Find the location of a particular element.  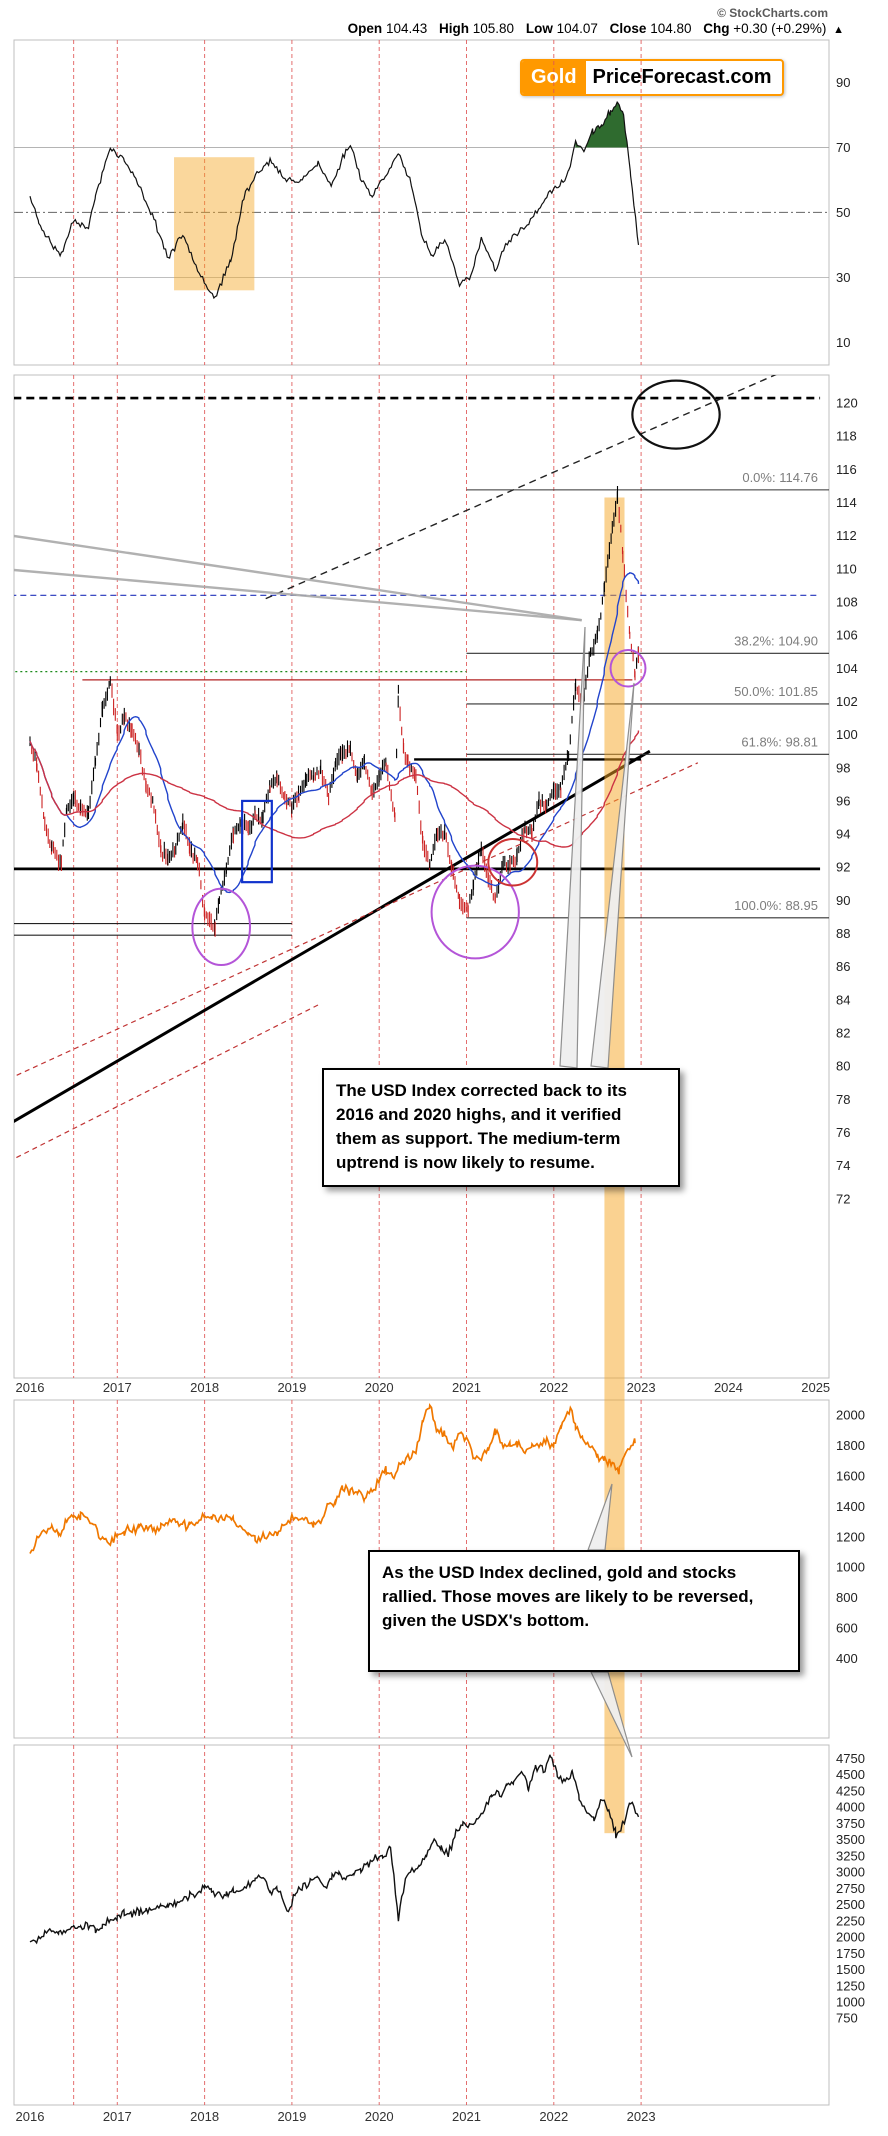

quote-open-value: 104.43 is located at coordinates (406, 28).